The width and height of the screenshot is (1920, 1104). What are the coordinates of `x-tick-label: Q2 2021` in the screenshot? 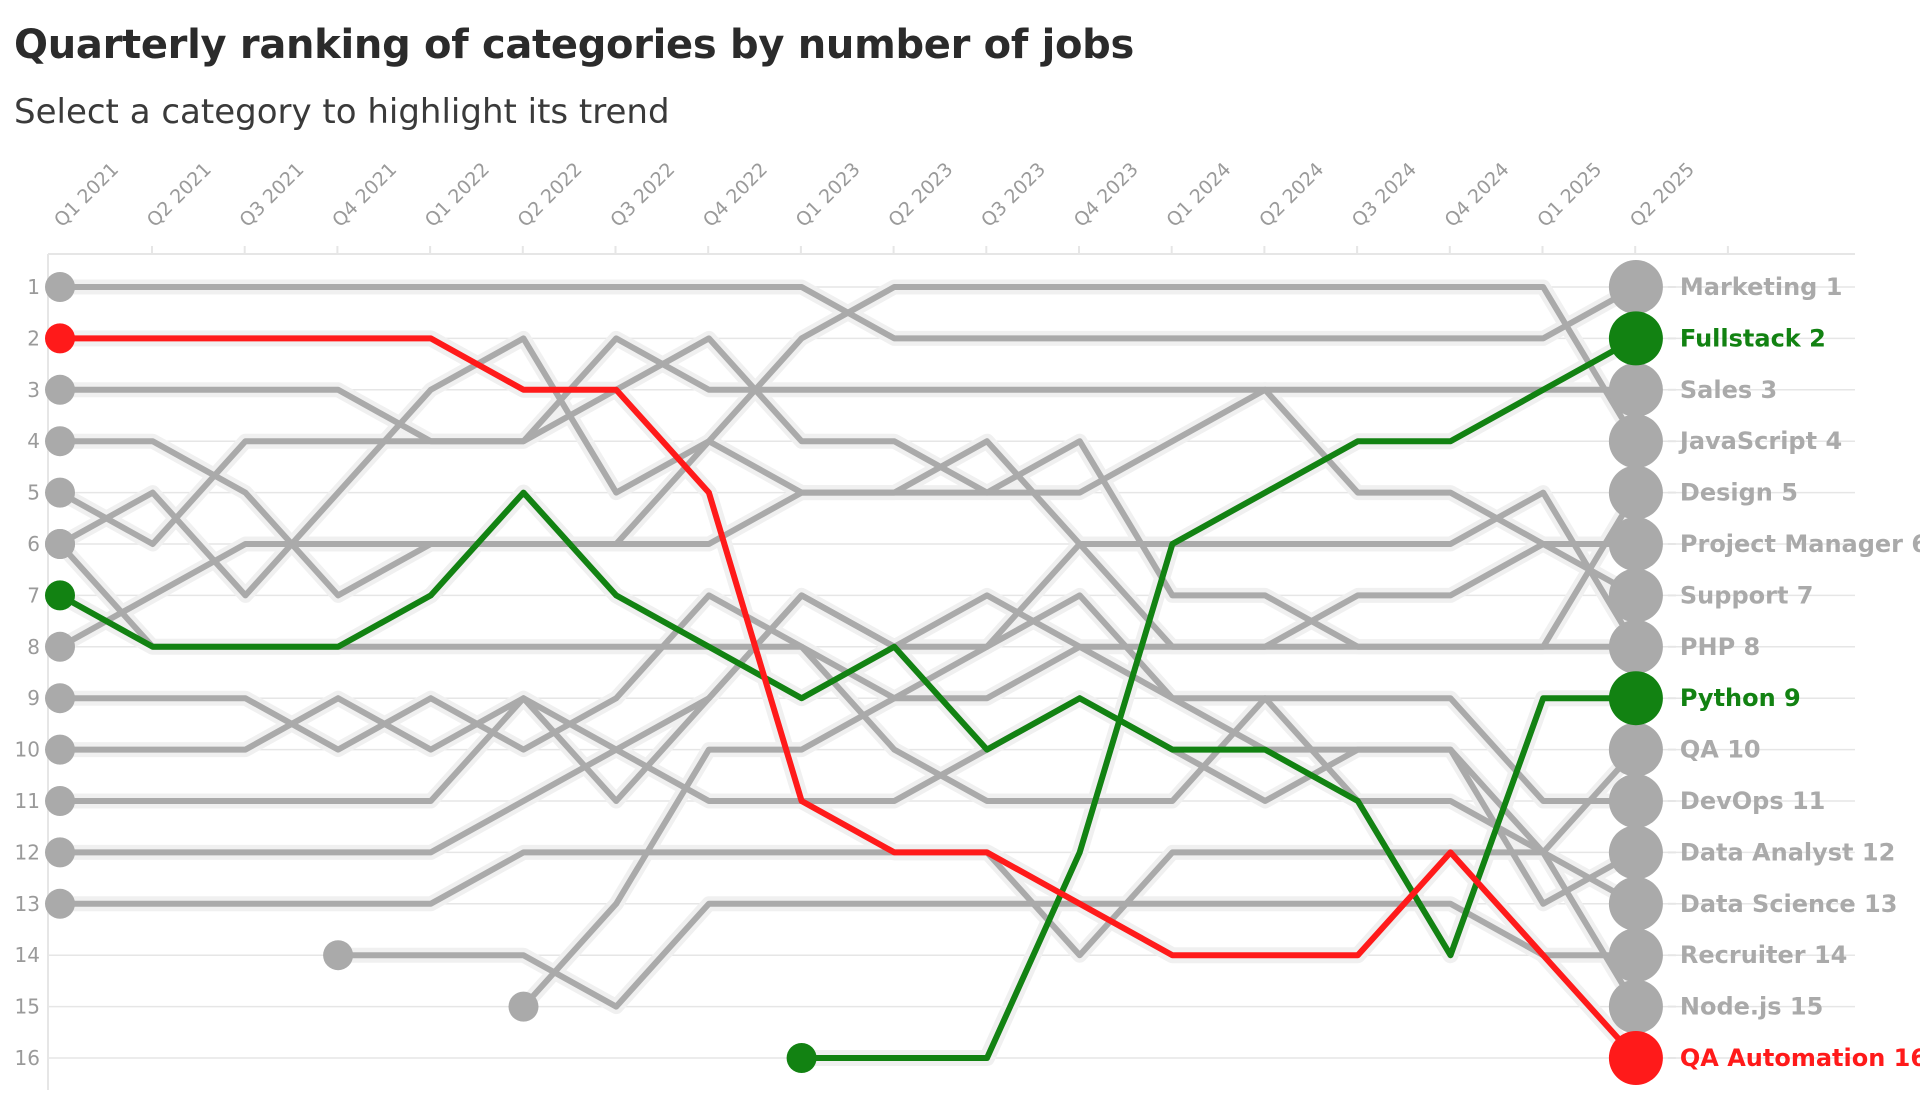 It's located at (179, 194).